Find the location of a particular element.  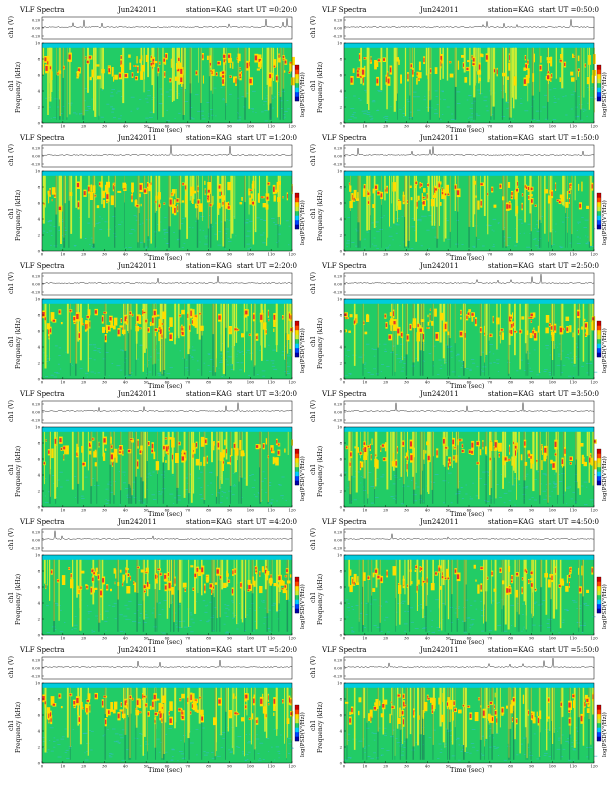

start-time-label: start UT =4:50:0 is located at coordinates (568, 522).